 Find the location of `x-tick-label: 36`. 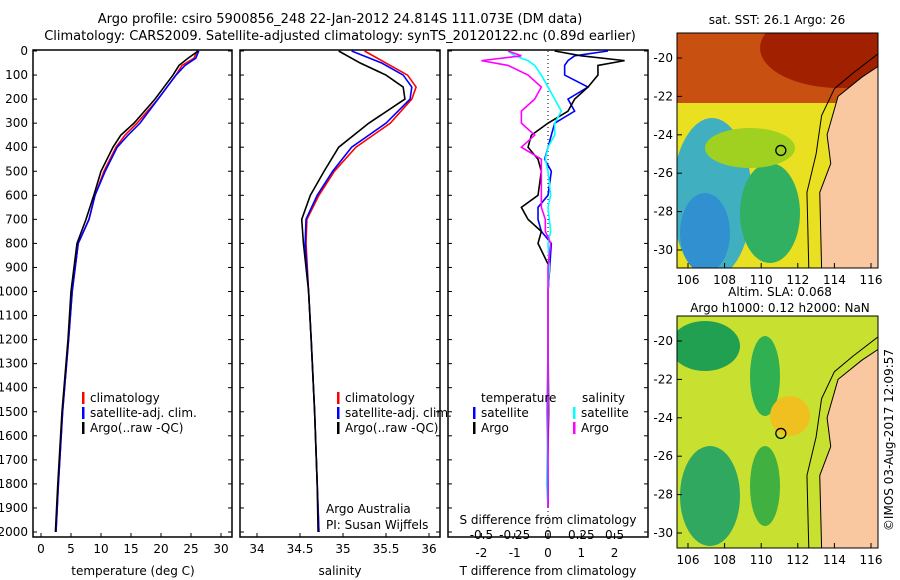

x-tick-label: 36 is located at coordinates (428, 549).